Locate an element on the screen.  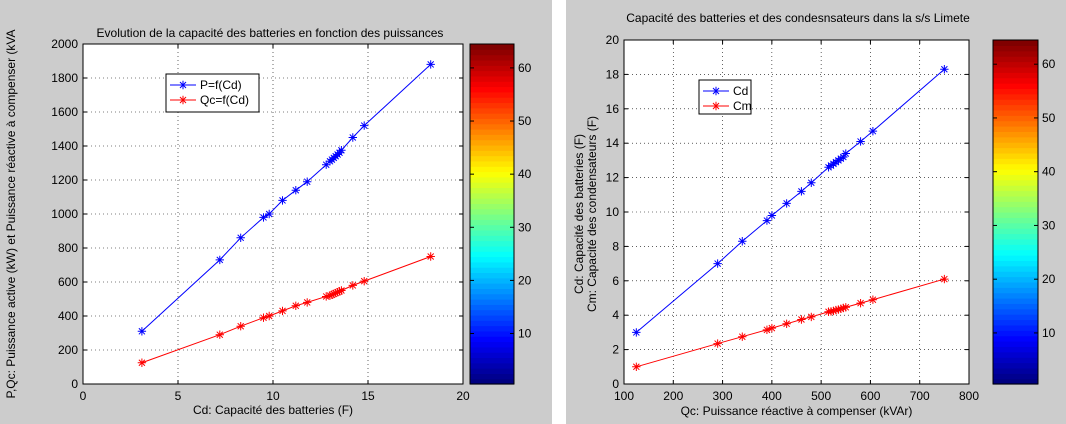
y-tick-label: 2 is located at coordinates (615, 350).